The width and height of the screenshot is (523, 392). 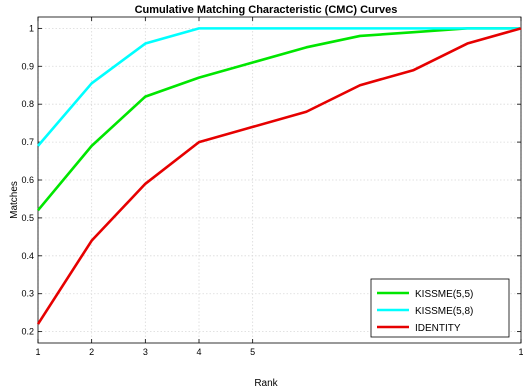 I want to click on legend-label: KISSME(5,8), so click(x=444, y=311).